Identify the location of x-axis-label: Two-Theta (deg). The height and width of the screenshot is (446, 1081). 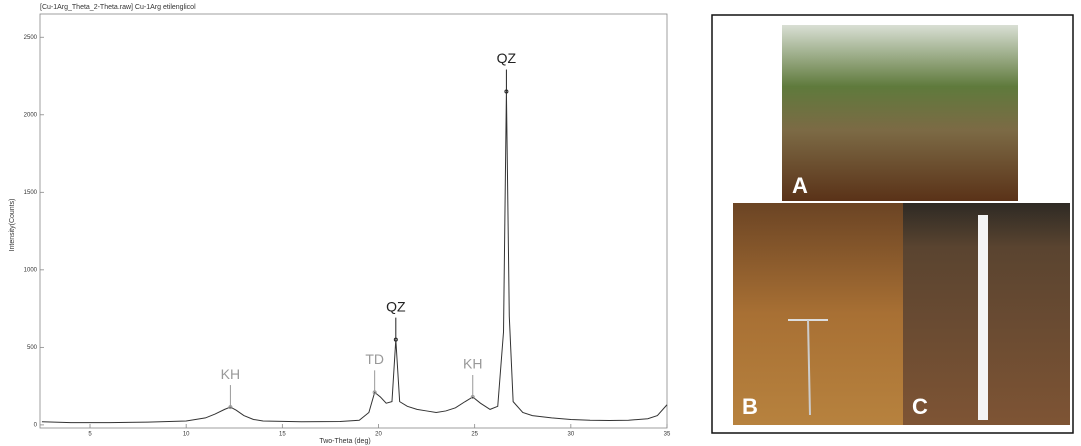
(344, 441).